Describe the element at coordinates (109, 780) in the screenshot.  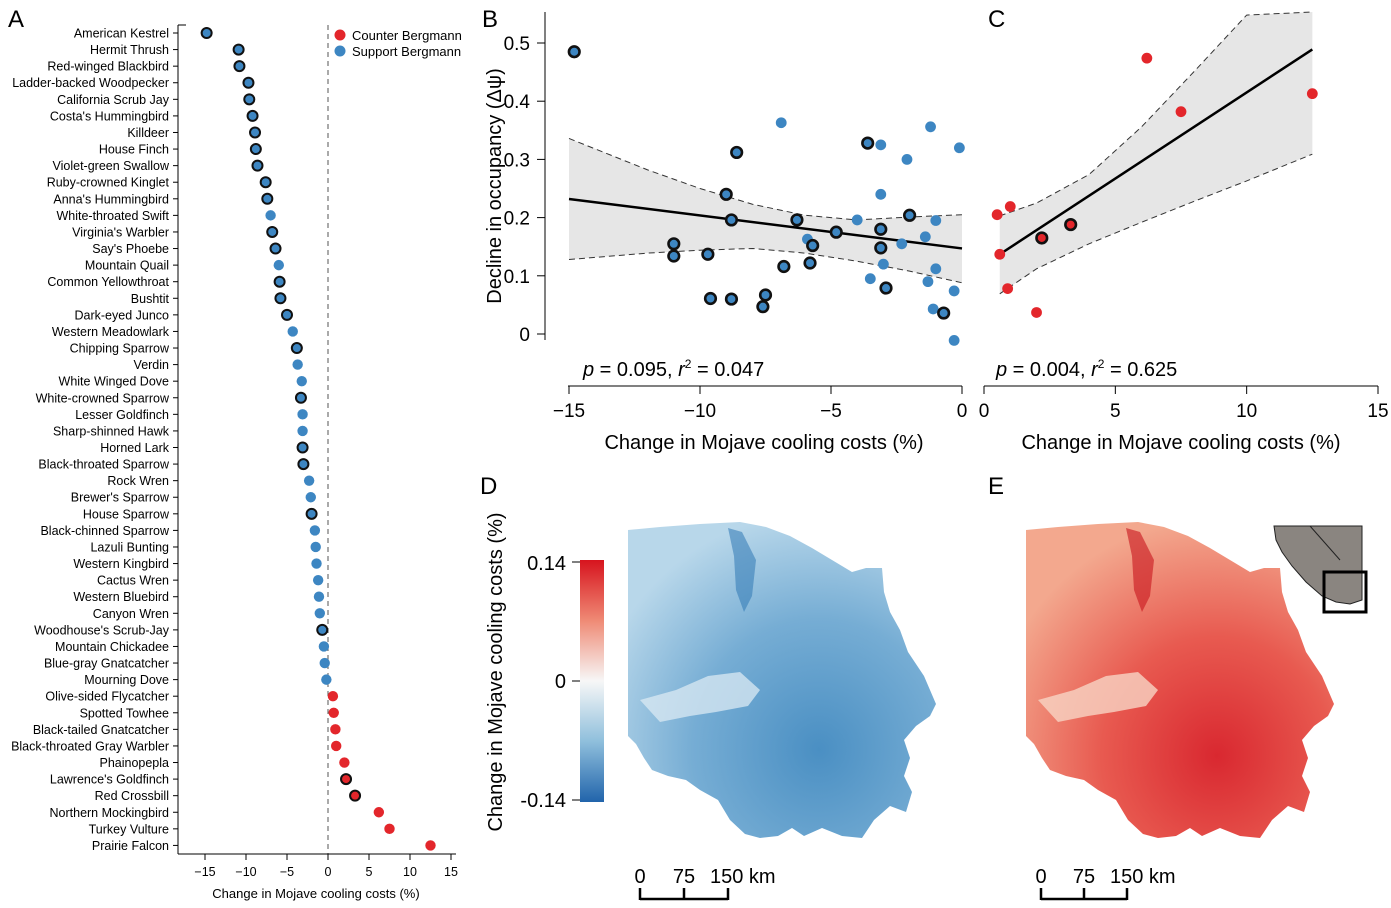
I see `species-label: Lawrence's Goldfinch` at that location.